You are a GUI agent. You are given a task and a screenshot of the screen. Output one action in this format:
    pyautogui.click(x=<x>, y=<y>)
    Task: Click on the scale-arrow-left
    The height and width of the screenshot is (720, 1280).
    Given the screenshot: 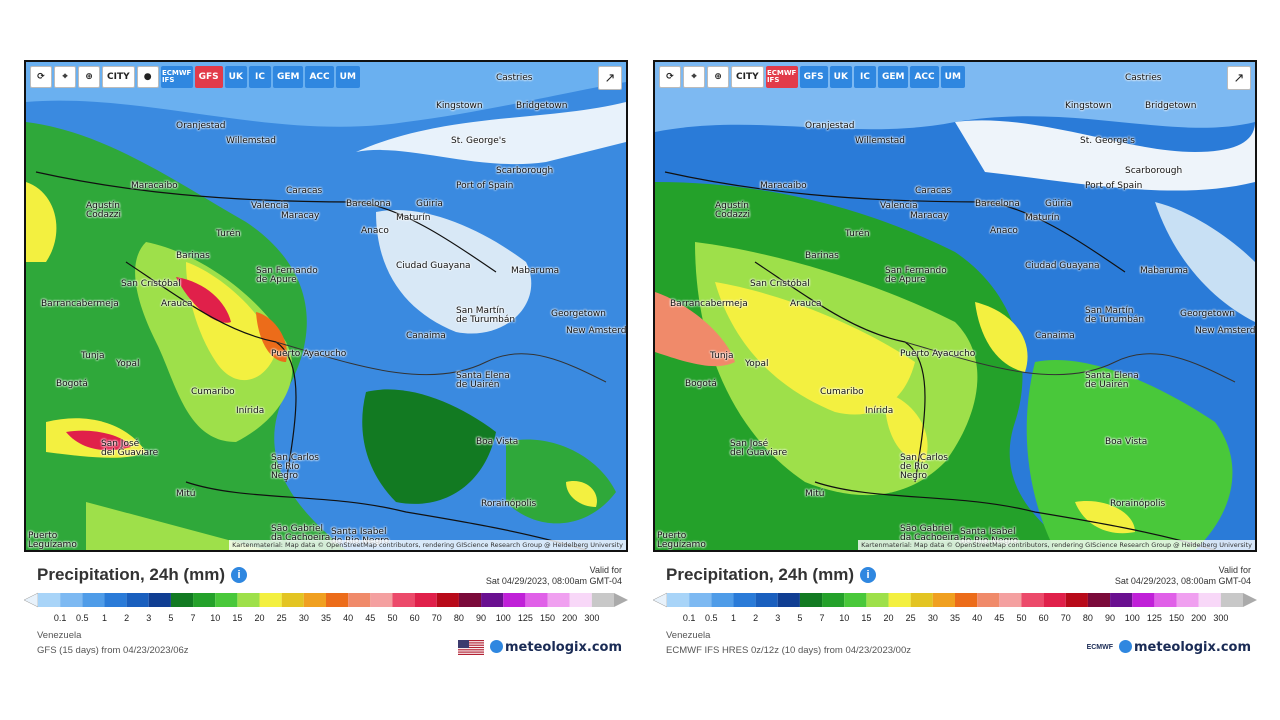 What is the action you would take?
    pyautogui.click(x=31, y=600)
    